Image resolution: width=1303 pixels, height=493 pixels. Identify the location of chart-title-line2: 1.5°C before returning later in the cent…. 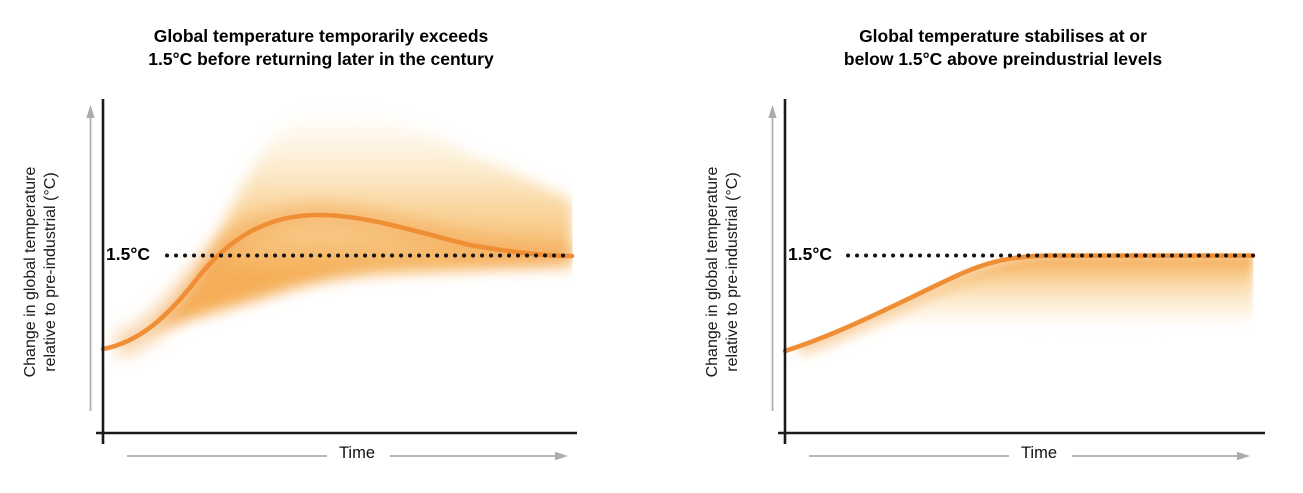
(321, 59).